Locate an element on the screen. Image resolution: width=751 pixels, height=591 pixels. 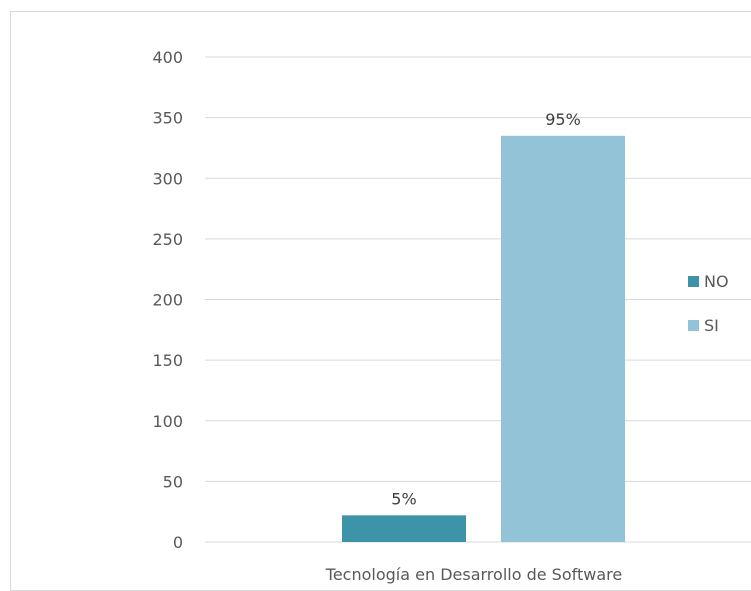
y-tick-label: 350 is located at coordinates (167, 118).